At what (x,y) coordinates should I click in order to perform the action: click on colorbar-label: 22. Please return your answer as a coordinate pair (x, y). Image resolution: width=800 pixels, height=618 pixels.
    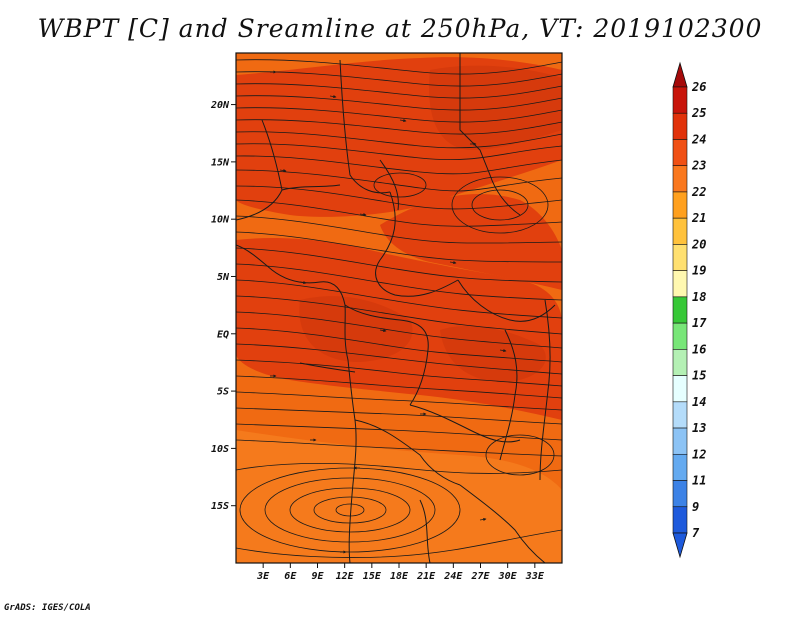
    Looking at the image, I should click on (698, 192).